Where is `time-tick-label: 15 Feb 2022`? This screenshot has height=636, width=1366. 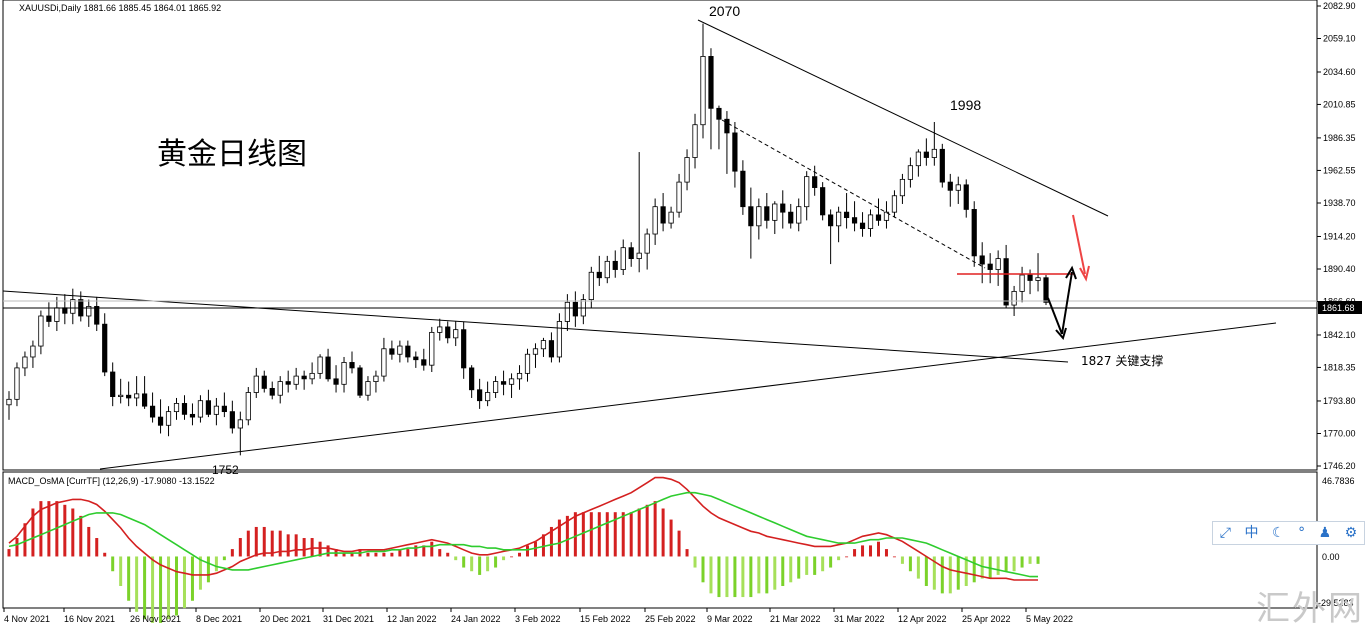
time-tick-label: 15 Feb 2022 is located at coordinates (605, 619).